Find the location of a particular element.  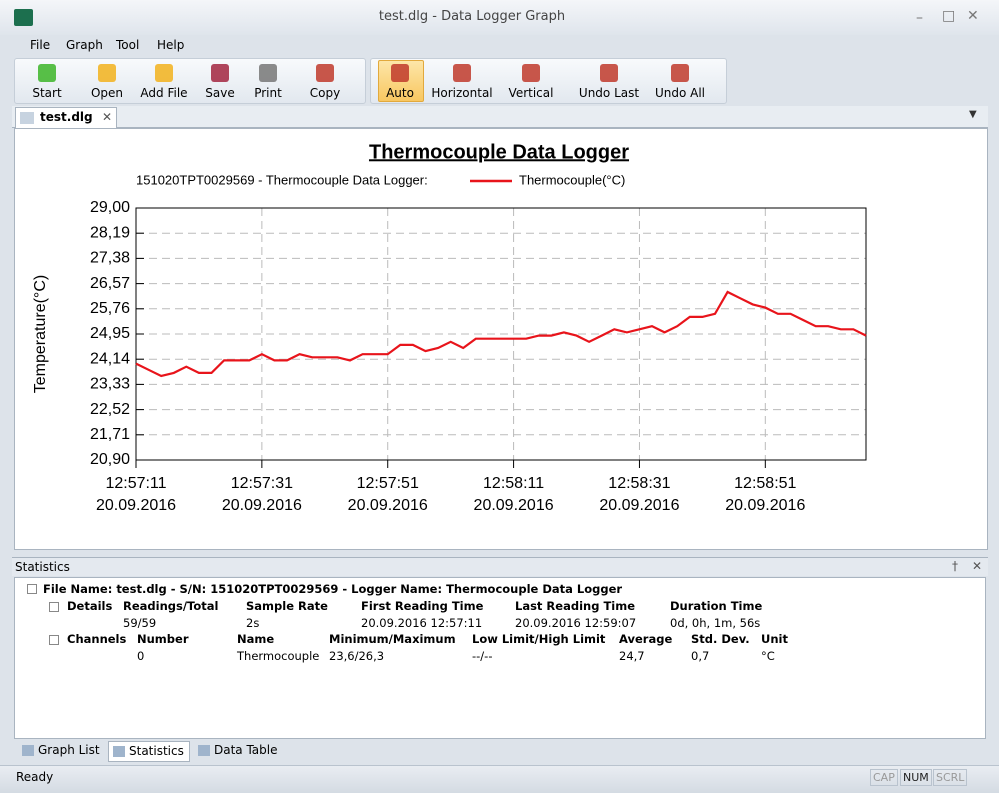

menu-item: Tool is located at coordinates (128, 45).